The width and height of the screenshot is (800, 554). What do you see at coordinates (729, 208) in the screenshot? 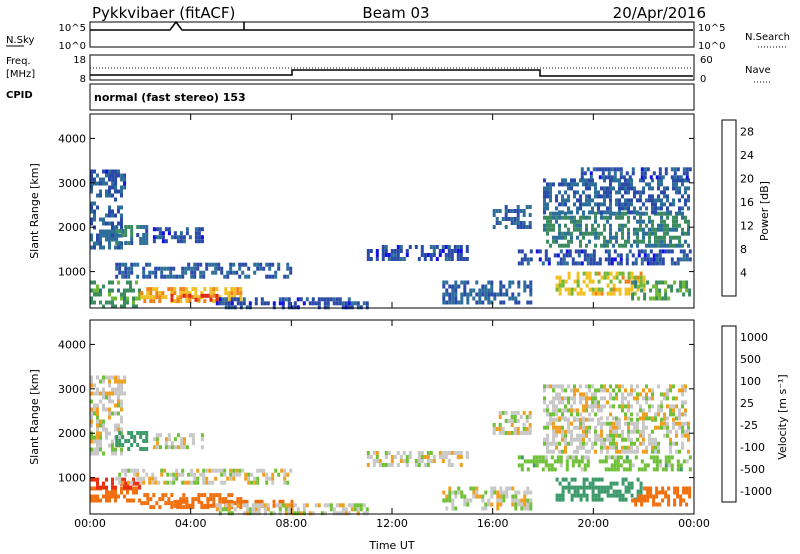
I see `power-colorbar-frame` at bounding box center [729, 208].